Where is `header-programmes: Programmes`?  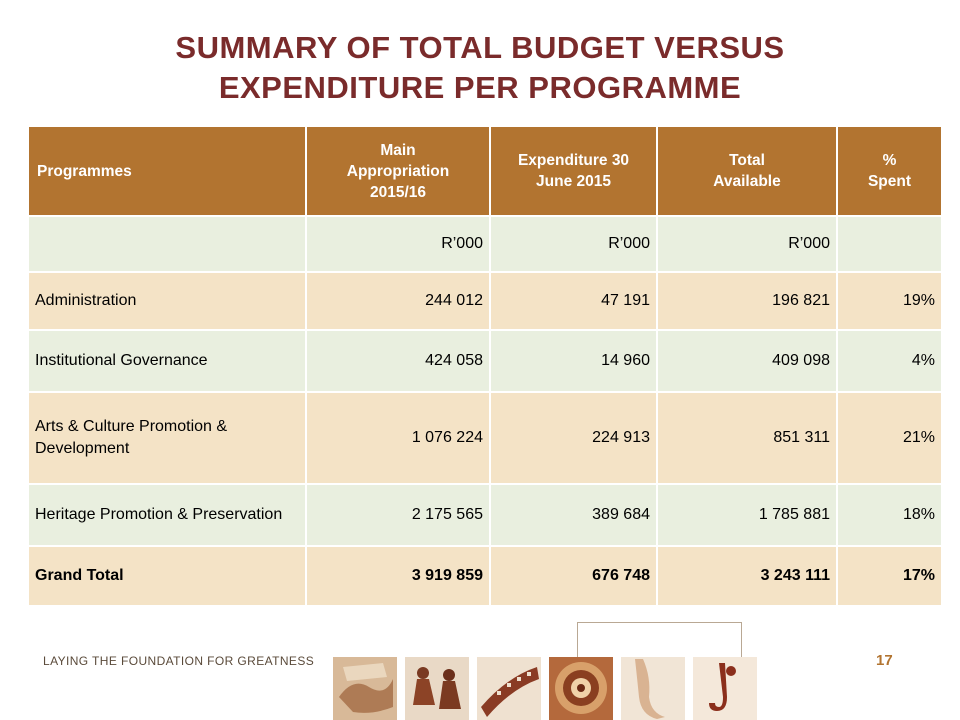
header-programmes: Programmes is located at coordinates (167, 171).